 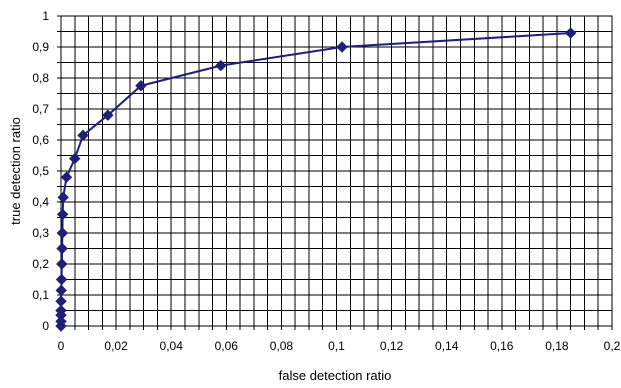 I want to click on y-tick-label: 0,2, so click(x=40, y=264).